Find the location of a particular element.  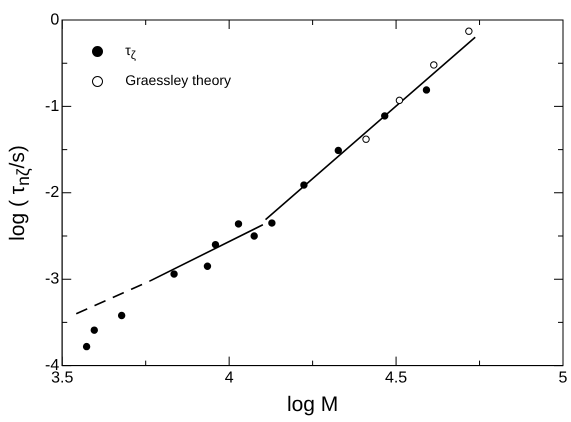

x-axis-title: log M is located at coordinates (312, 404).